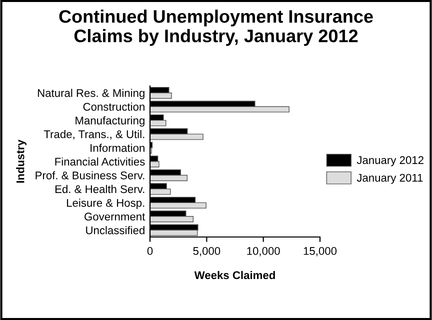 The image size is (432, 320). I want to click on x-axis-title: Weeks Claimed, so click(234, 275).